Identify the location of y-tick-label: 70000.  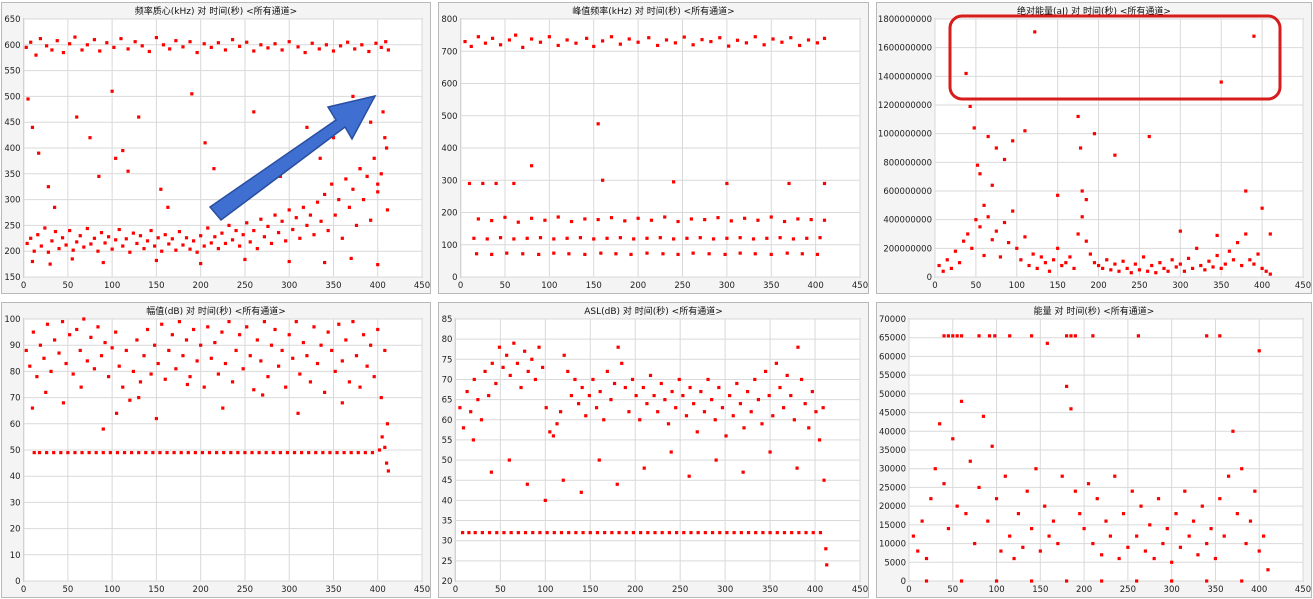
(892, 320).